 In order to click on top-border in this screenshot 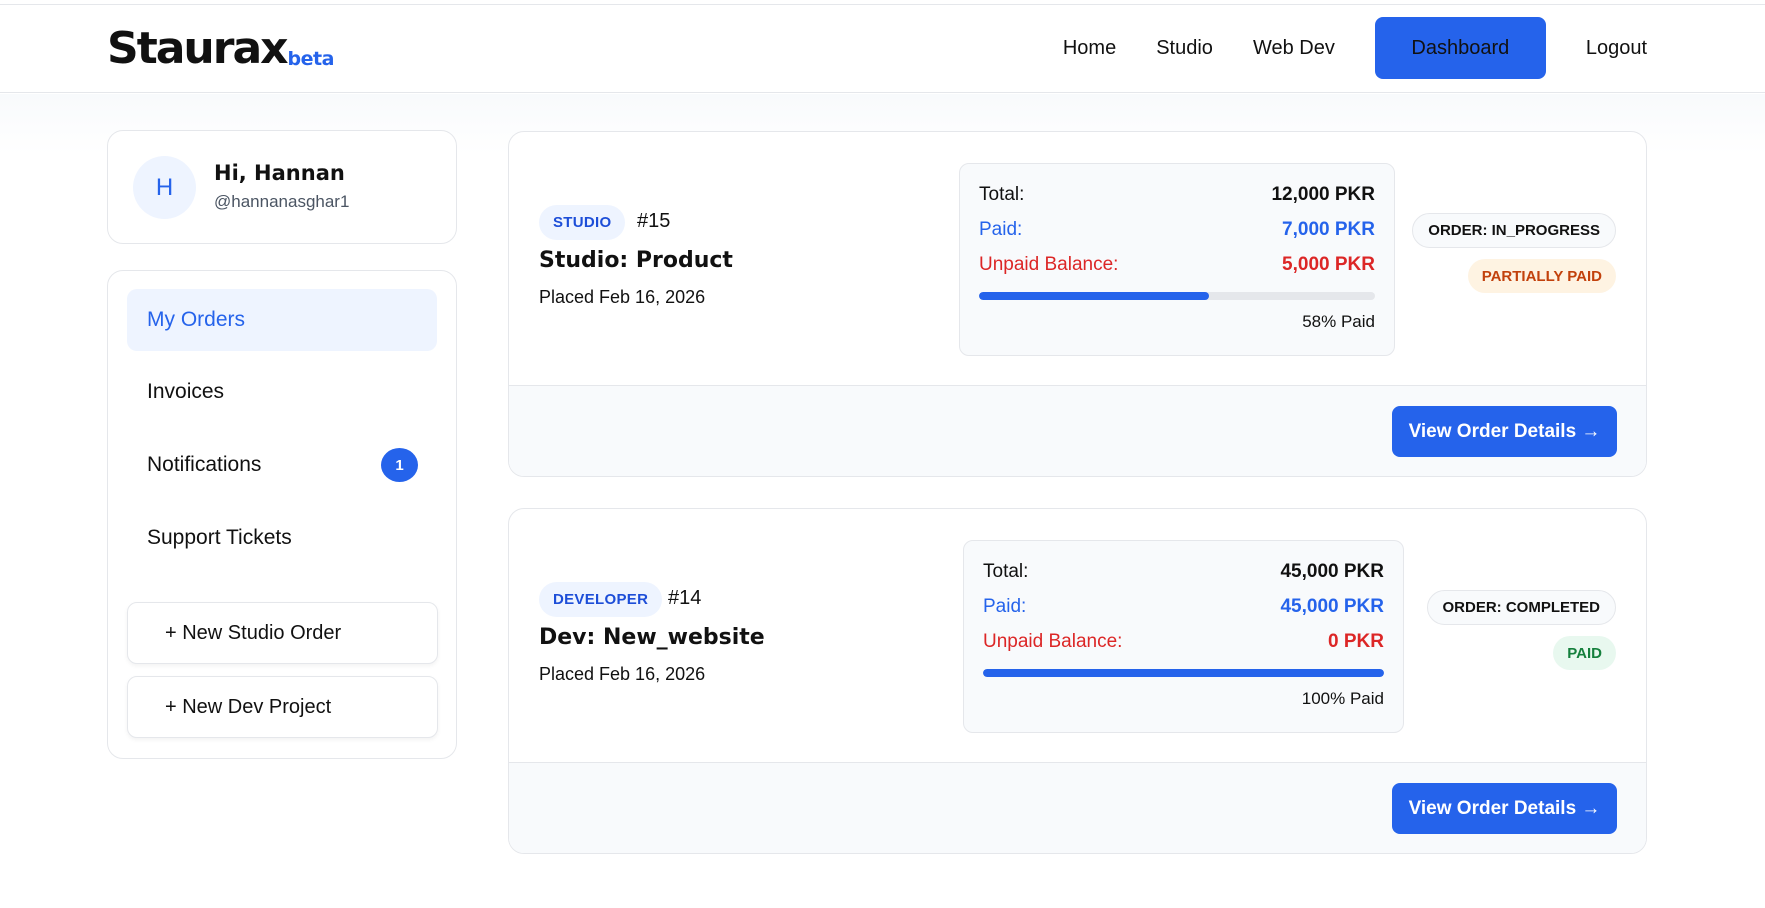, I will do `click(882, 4)`.